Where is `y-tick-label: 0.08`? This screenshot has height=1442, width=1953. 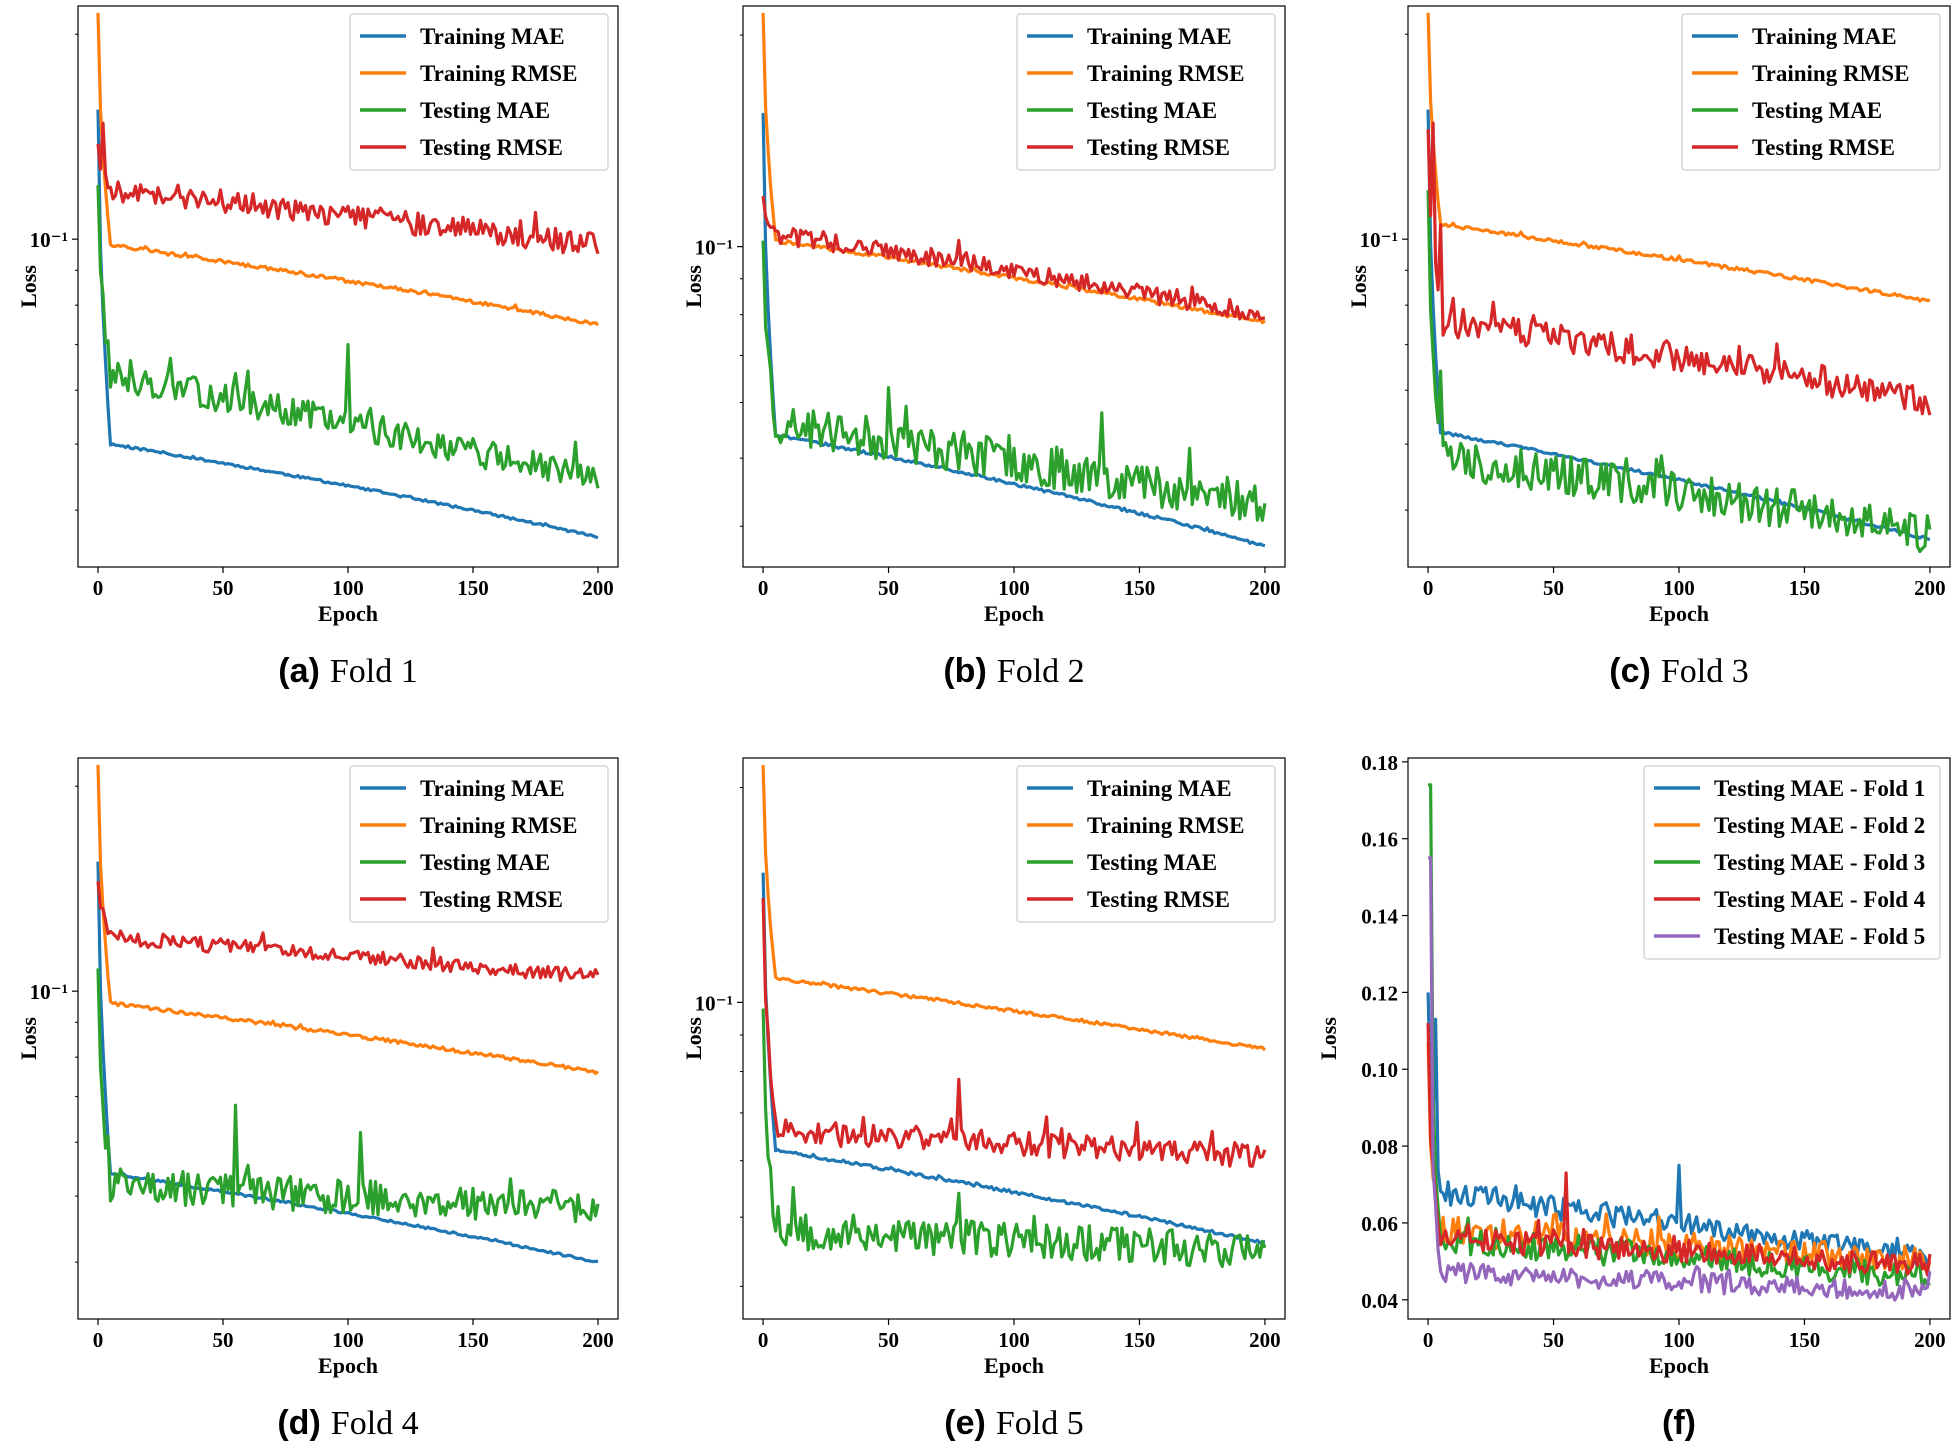 y-tick-label: 0.08 is located at coordinates (1379, 1147).